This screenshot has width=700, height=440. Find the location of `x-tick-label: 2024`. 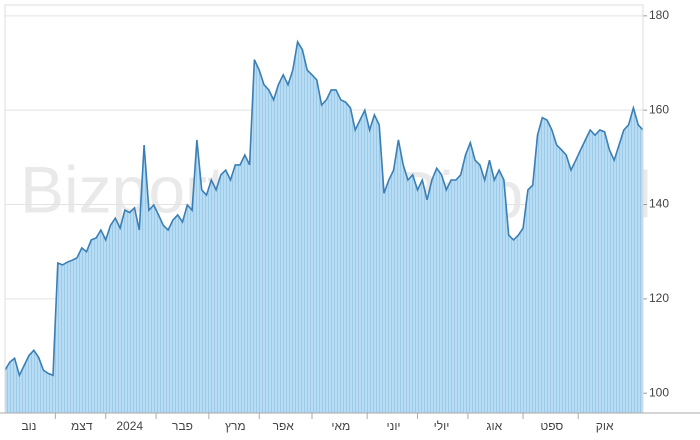

x-tick-label: 2024 is located at coordinates (129, 426).